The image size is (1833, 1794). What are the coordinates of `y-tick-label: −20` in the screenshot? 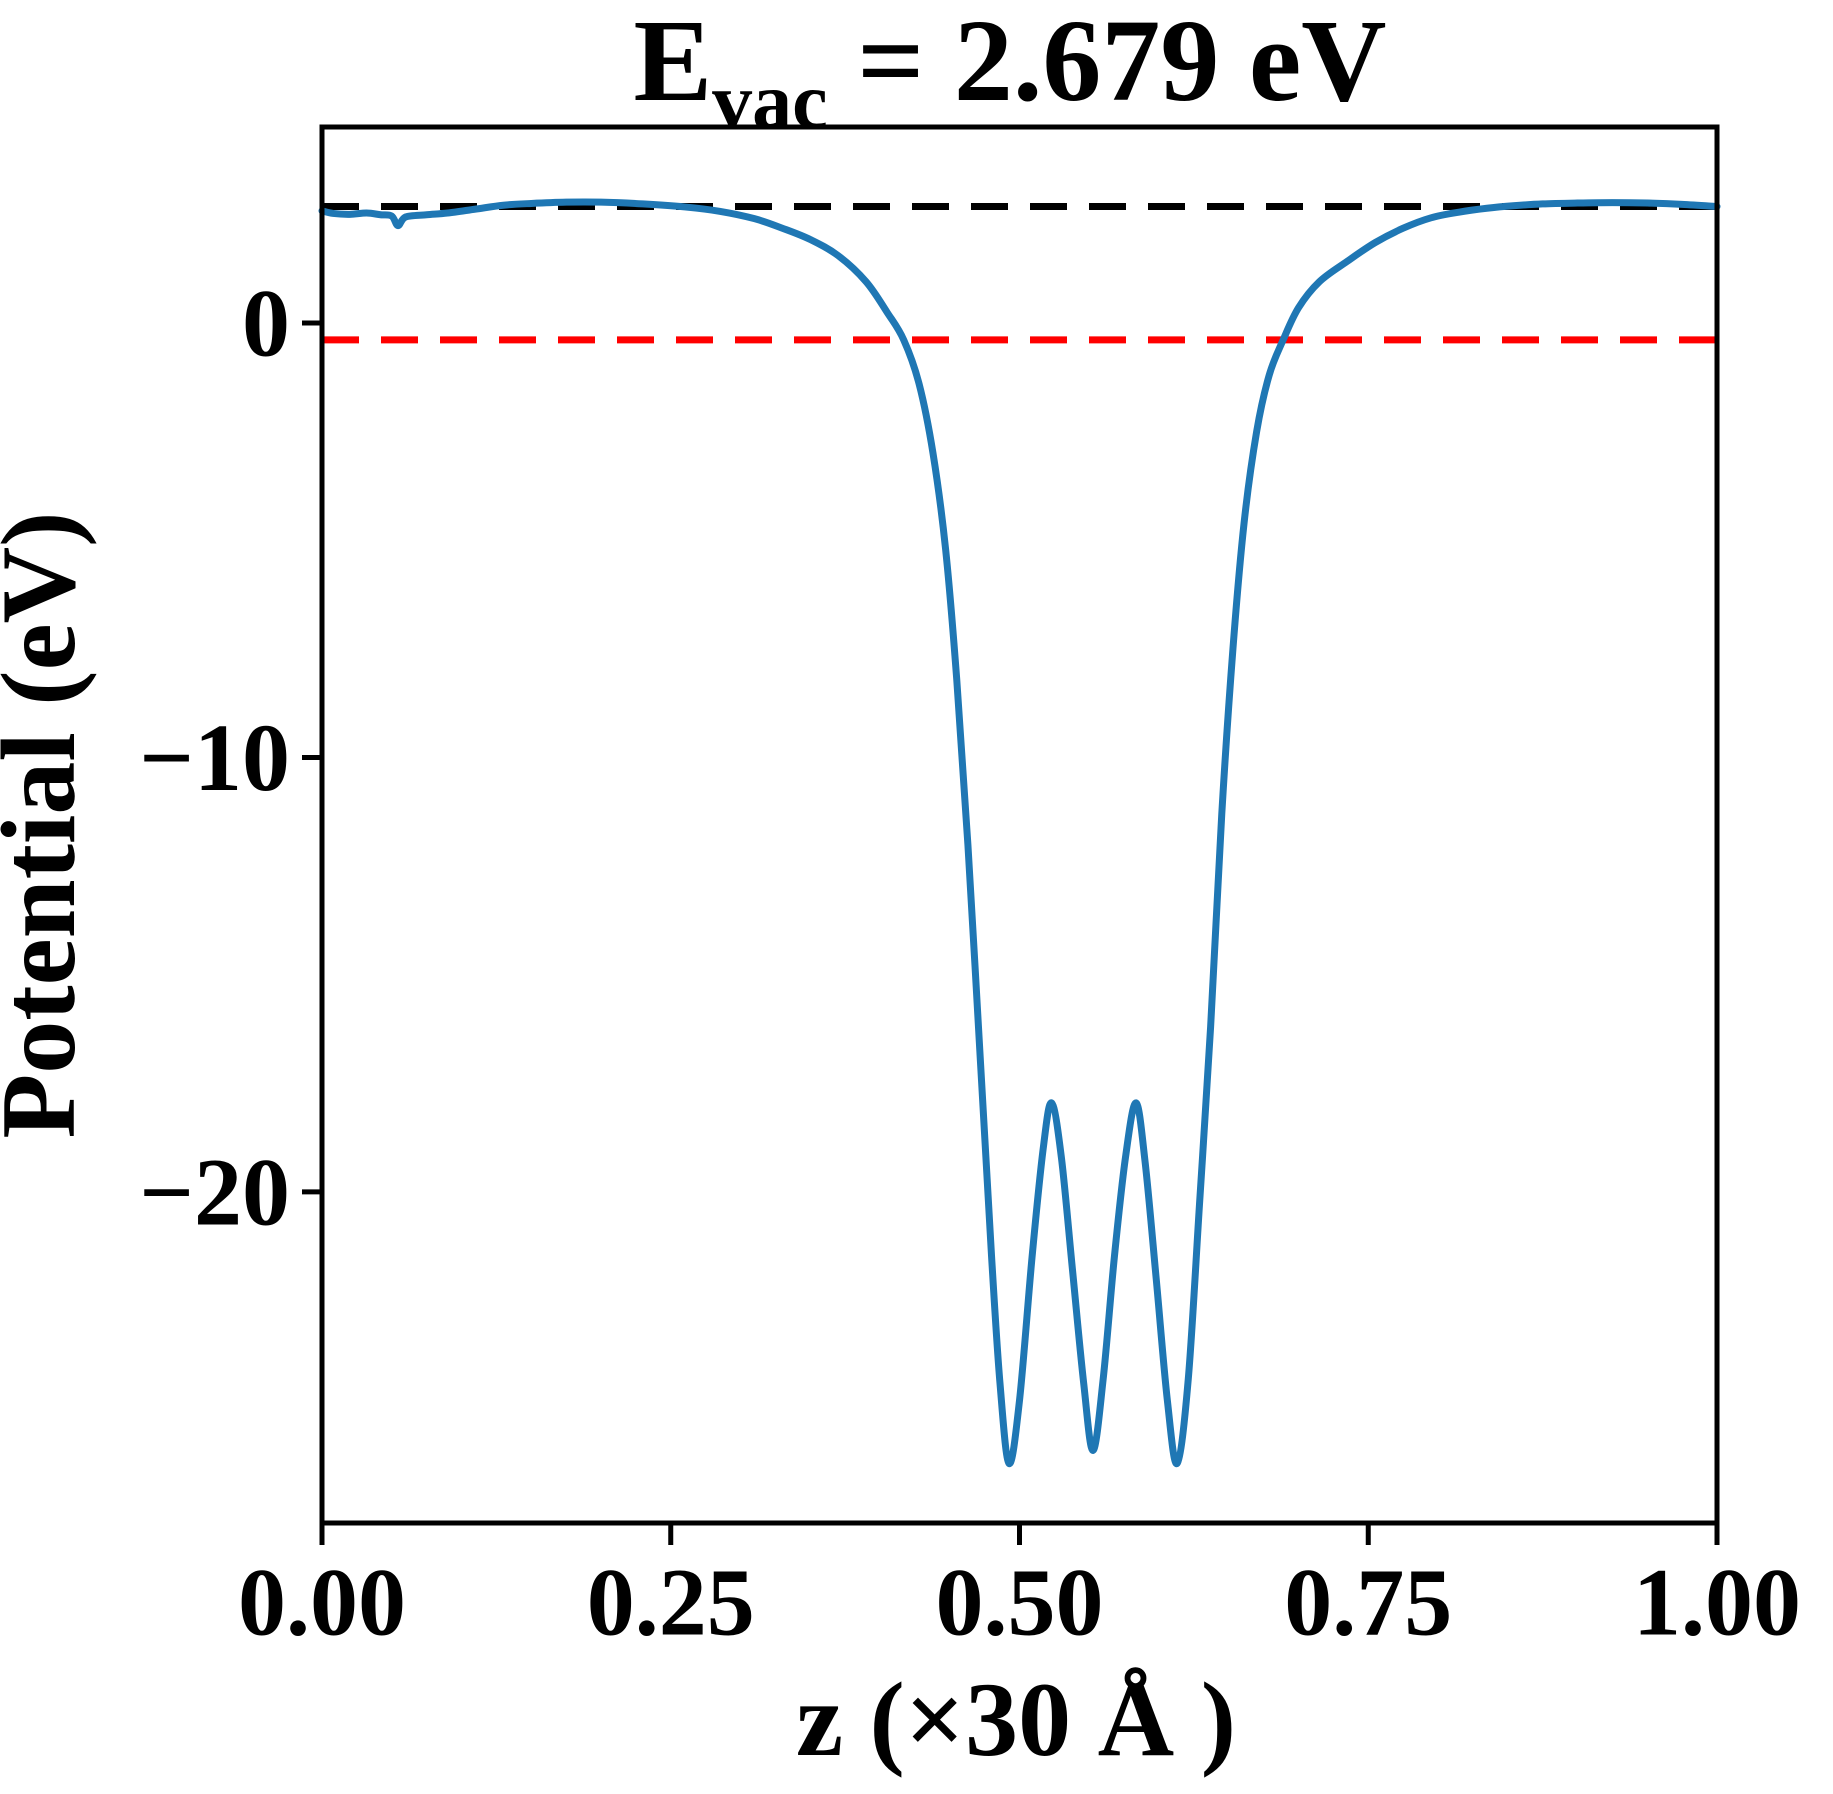 It's located at (214, 1191).